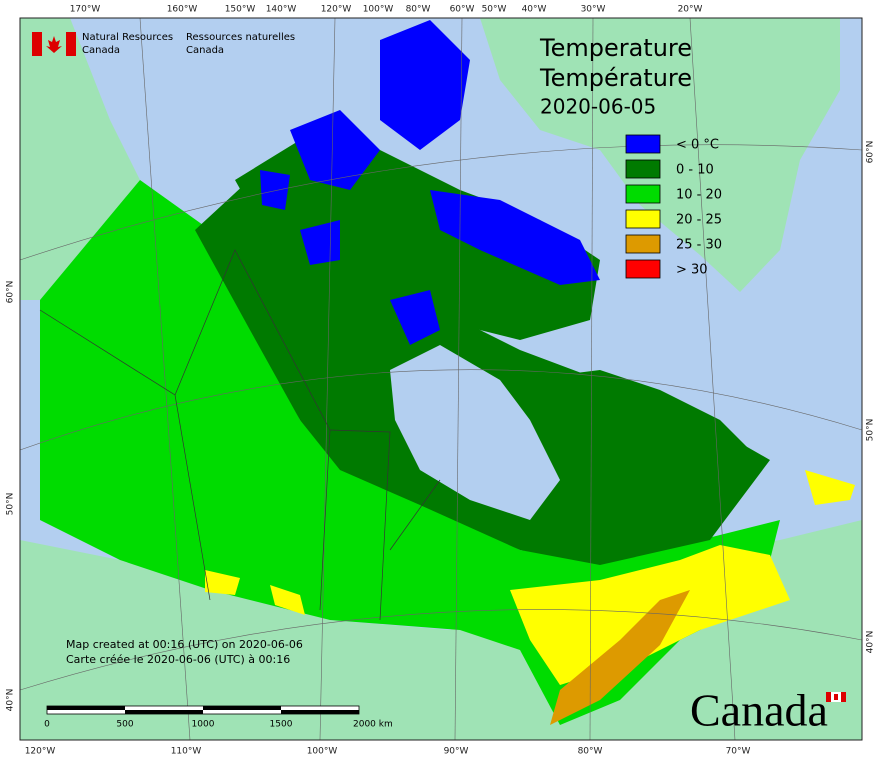 The height and width of the screenshot is (764, 880). Describe the element at coordinates (240, 10) in the screenshot. I see `lon-label: 150°W` at that location.